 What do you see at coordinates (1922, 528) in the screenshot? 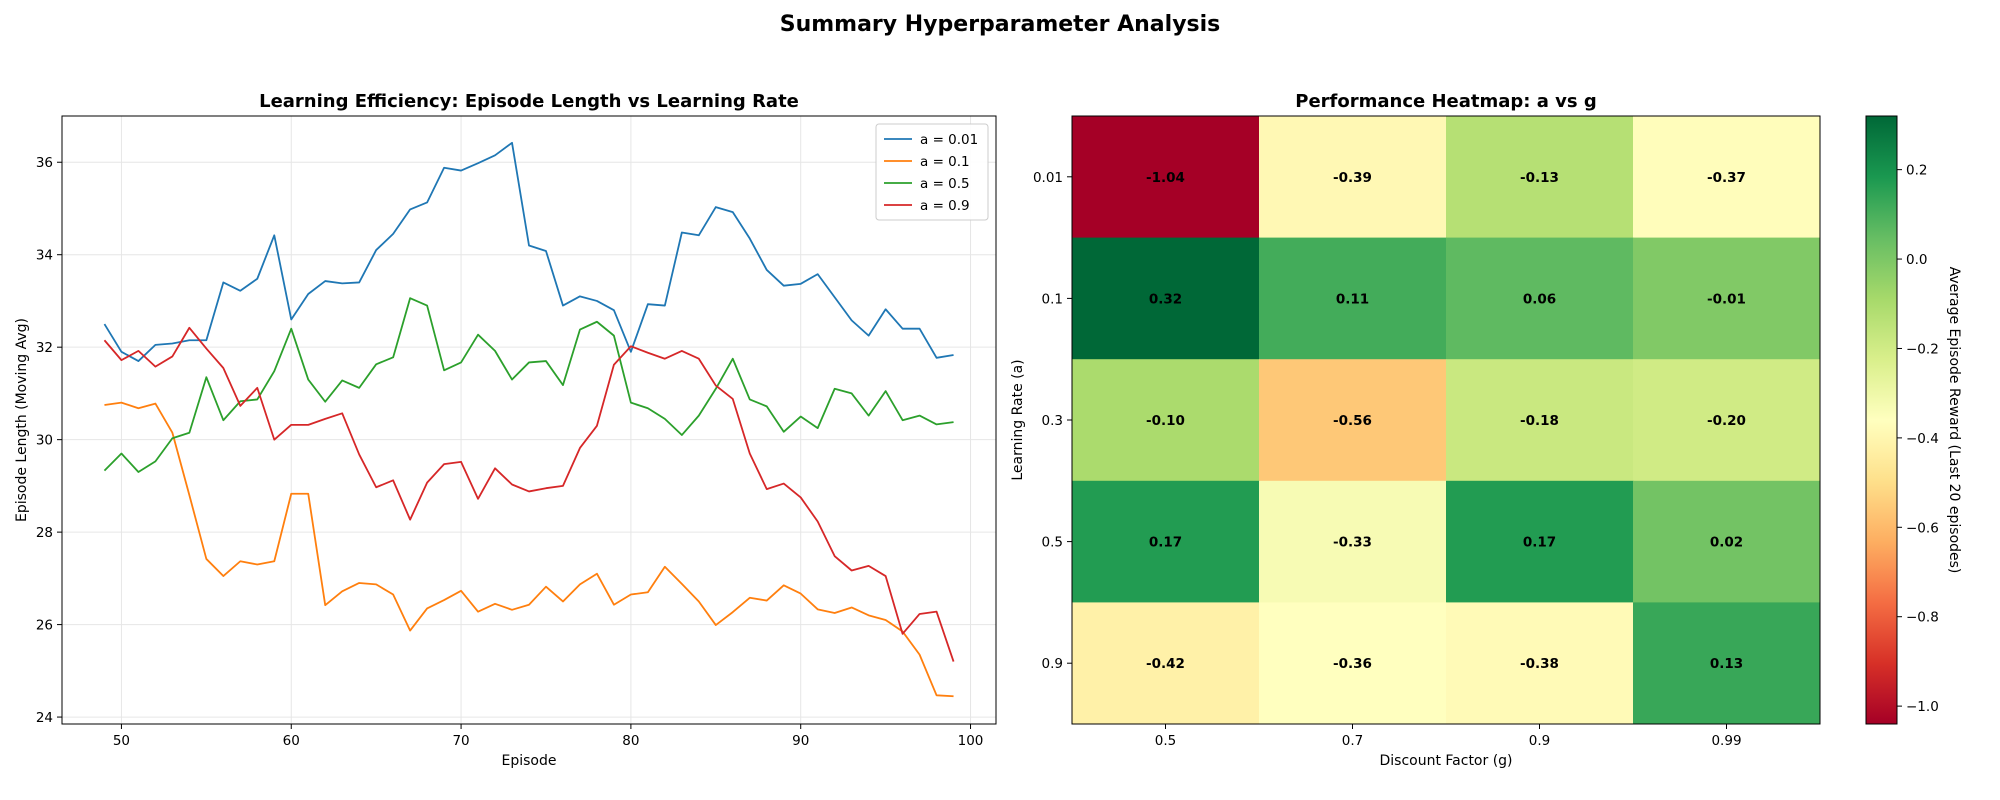
I see `colorbar-tick-label: −0.6` at bounding box center [1922, 528].